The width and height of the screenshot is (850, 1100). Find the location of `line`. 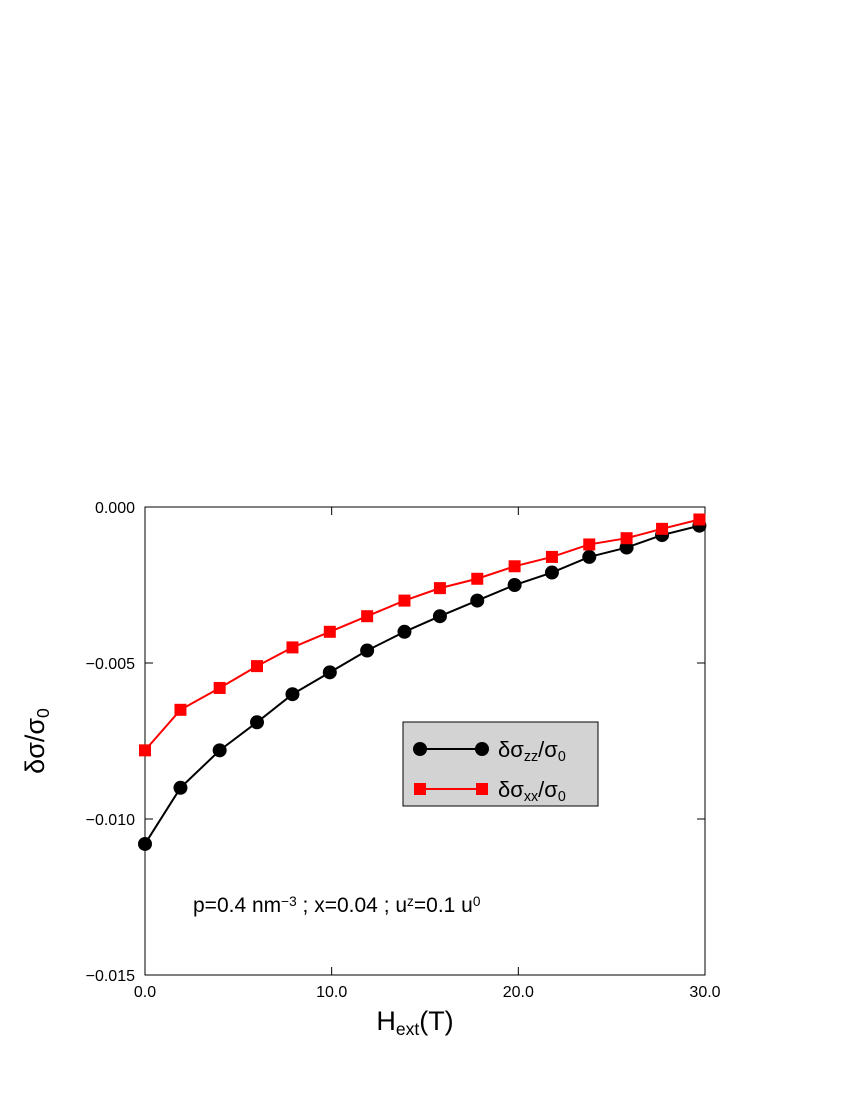

line is located at coordinates (422, 635).